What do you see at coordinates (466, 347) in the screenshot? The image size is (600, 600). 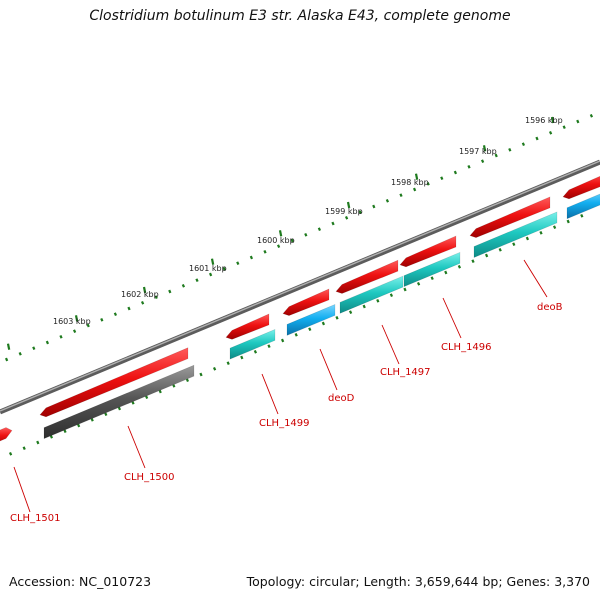 I see `gene-label-clh-1496: CLH_1496` at bounding box center [466, 347].